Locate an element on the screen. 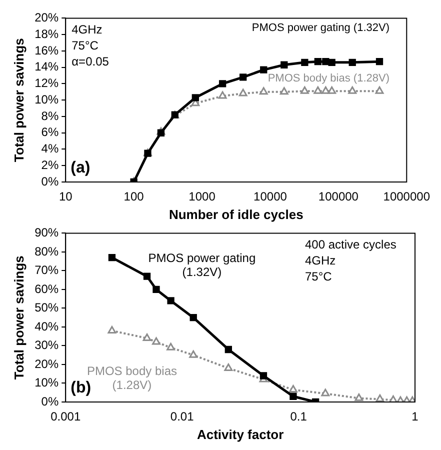 The width and height of the screenshot is (441, 450). x-tick-label: 0.1 is located at coordinates (299, 417).